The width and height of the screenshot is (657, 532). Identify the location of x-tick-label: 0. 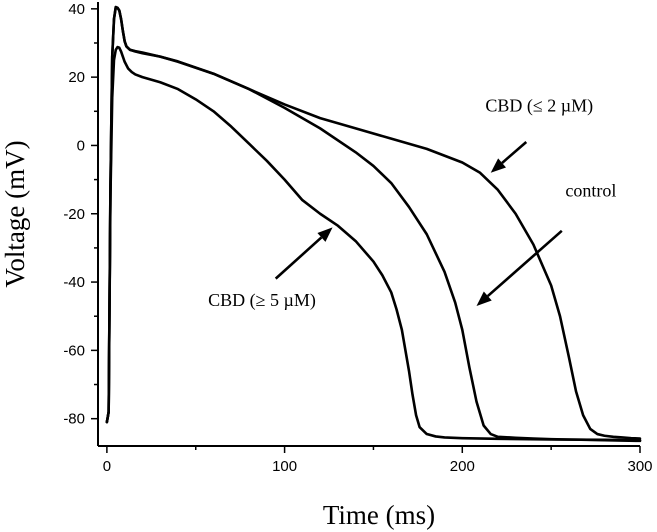
(107, 466).